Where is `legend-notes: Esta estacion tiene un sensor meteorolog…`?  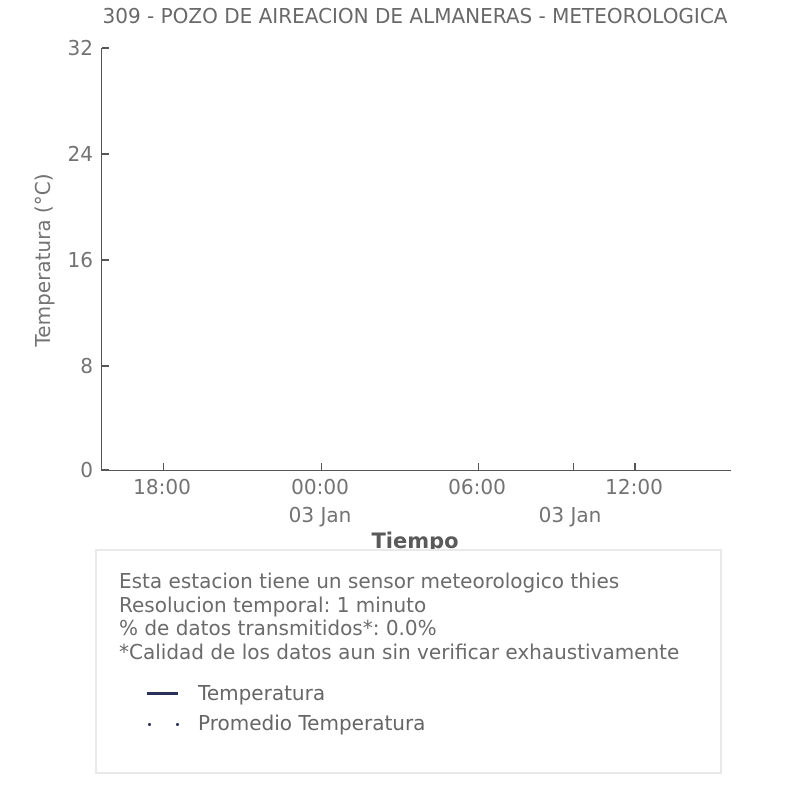 legend-notes: Esta estacion tiene un sensor meteorolog… is located at coordinates (399, 616).